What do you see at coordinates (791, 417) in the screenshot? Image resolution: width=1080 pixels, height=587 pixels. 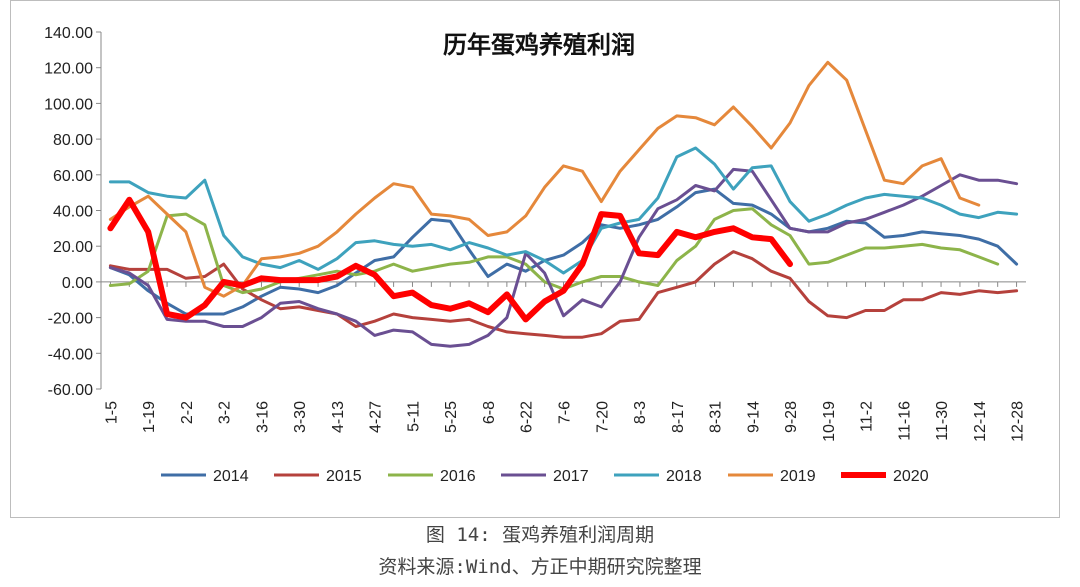 I see `x-tick-label: 9-28` at bounding box center [791, 417].